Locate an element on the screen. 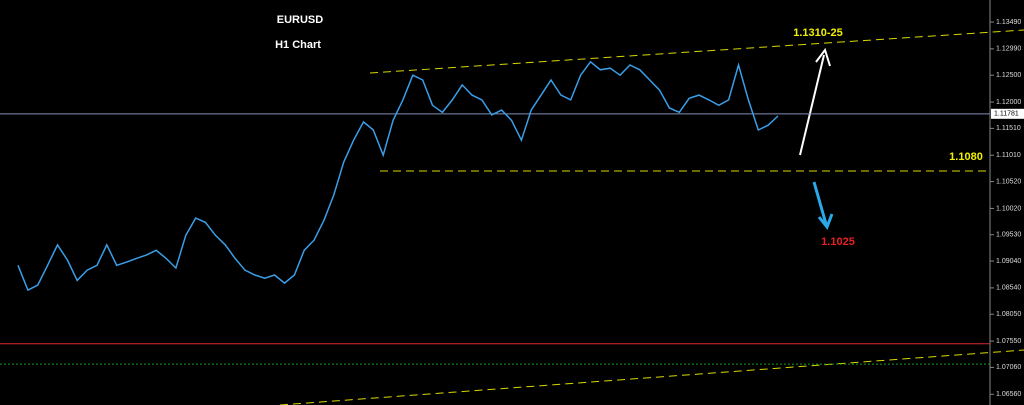 Image resolution: width=1024 pixels, height=405 pixels. price-label-box is located at coordinates (1007, 113).